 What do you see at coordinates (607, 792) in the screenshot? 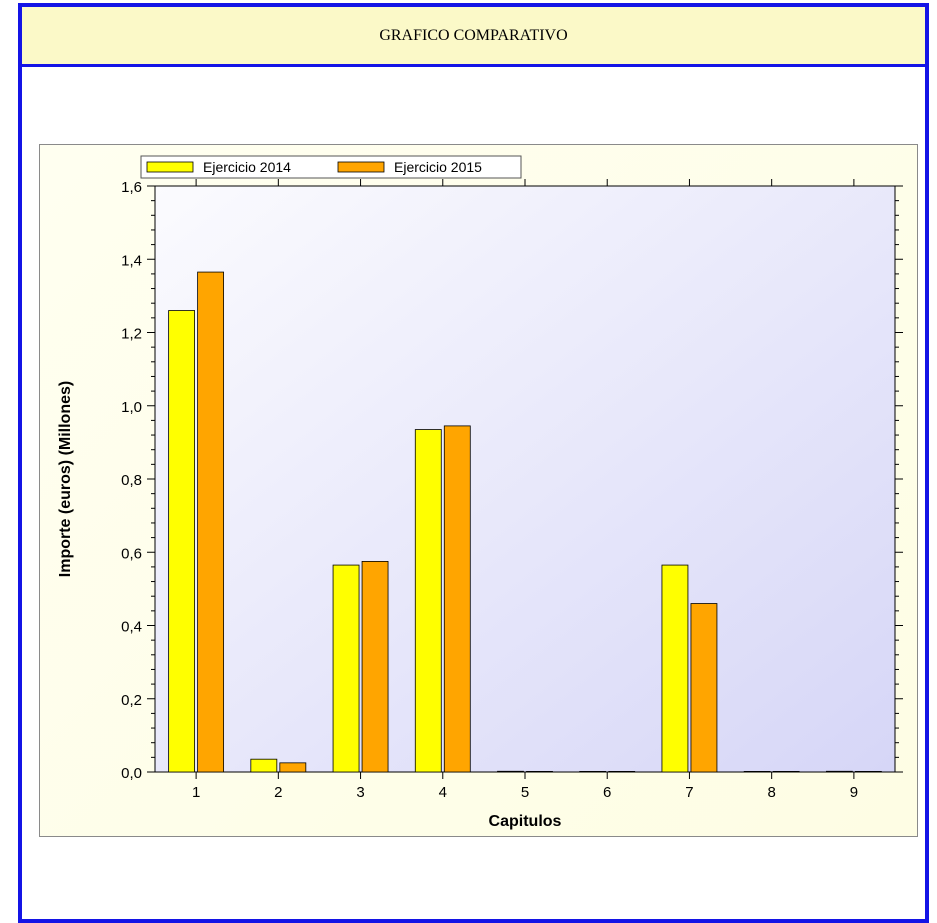
I see `x-tick-label: 6` at bounding box center [607, 792].